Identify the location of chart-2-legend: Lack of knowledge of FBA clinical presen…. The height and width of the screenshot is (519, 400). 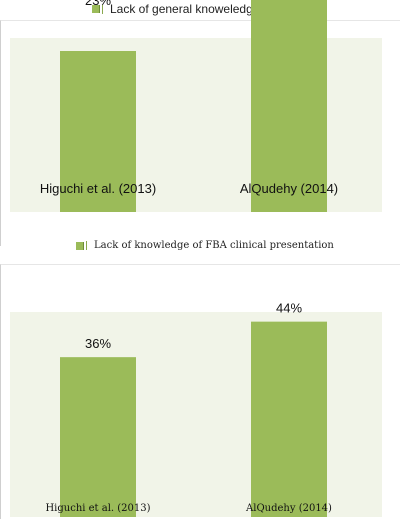
(205, 245).